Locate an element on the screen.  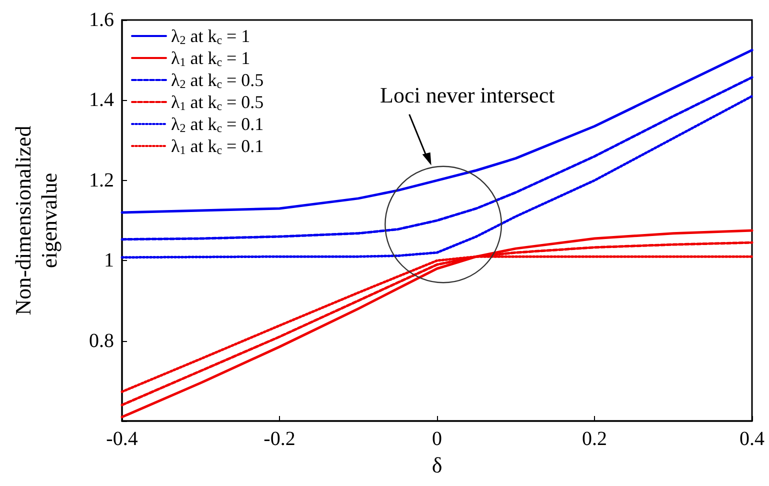
y-tick-label: 1.6 is located at coordinates (101, 20).